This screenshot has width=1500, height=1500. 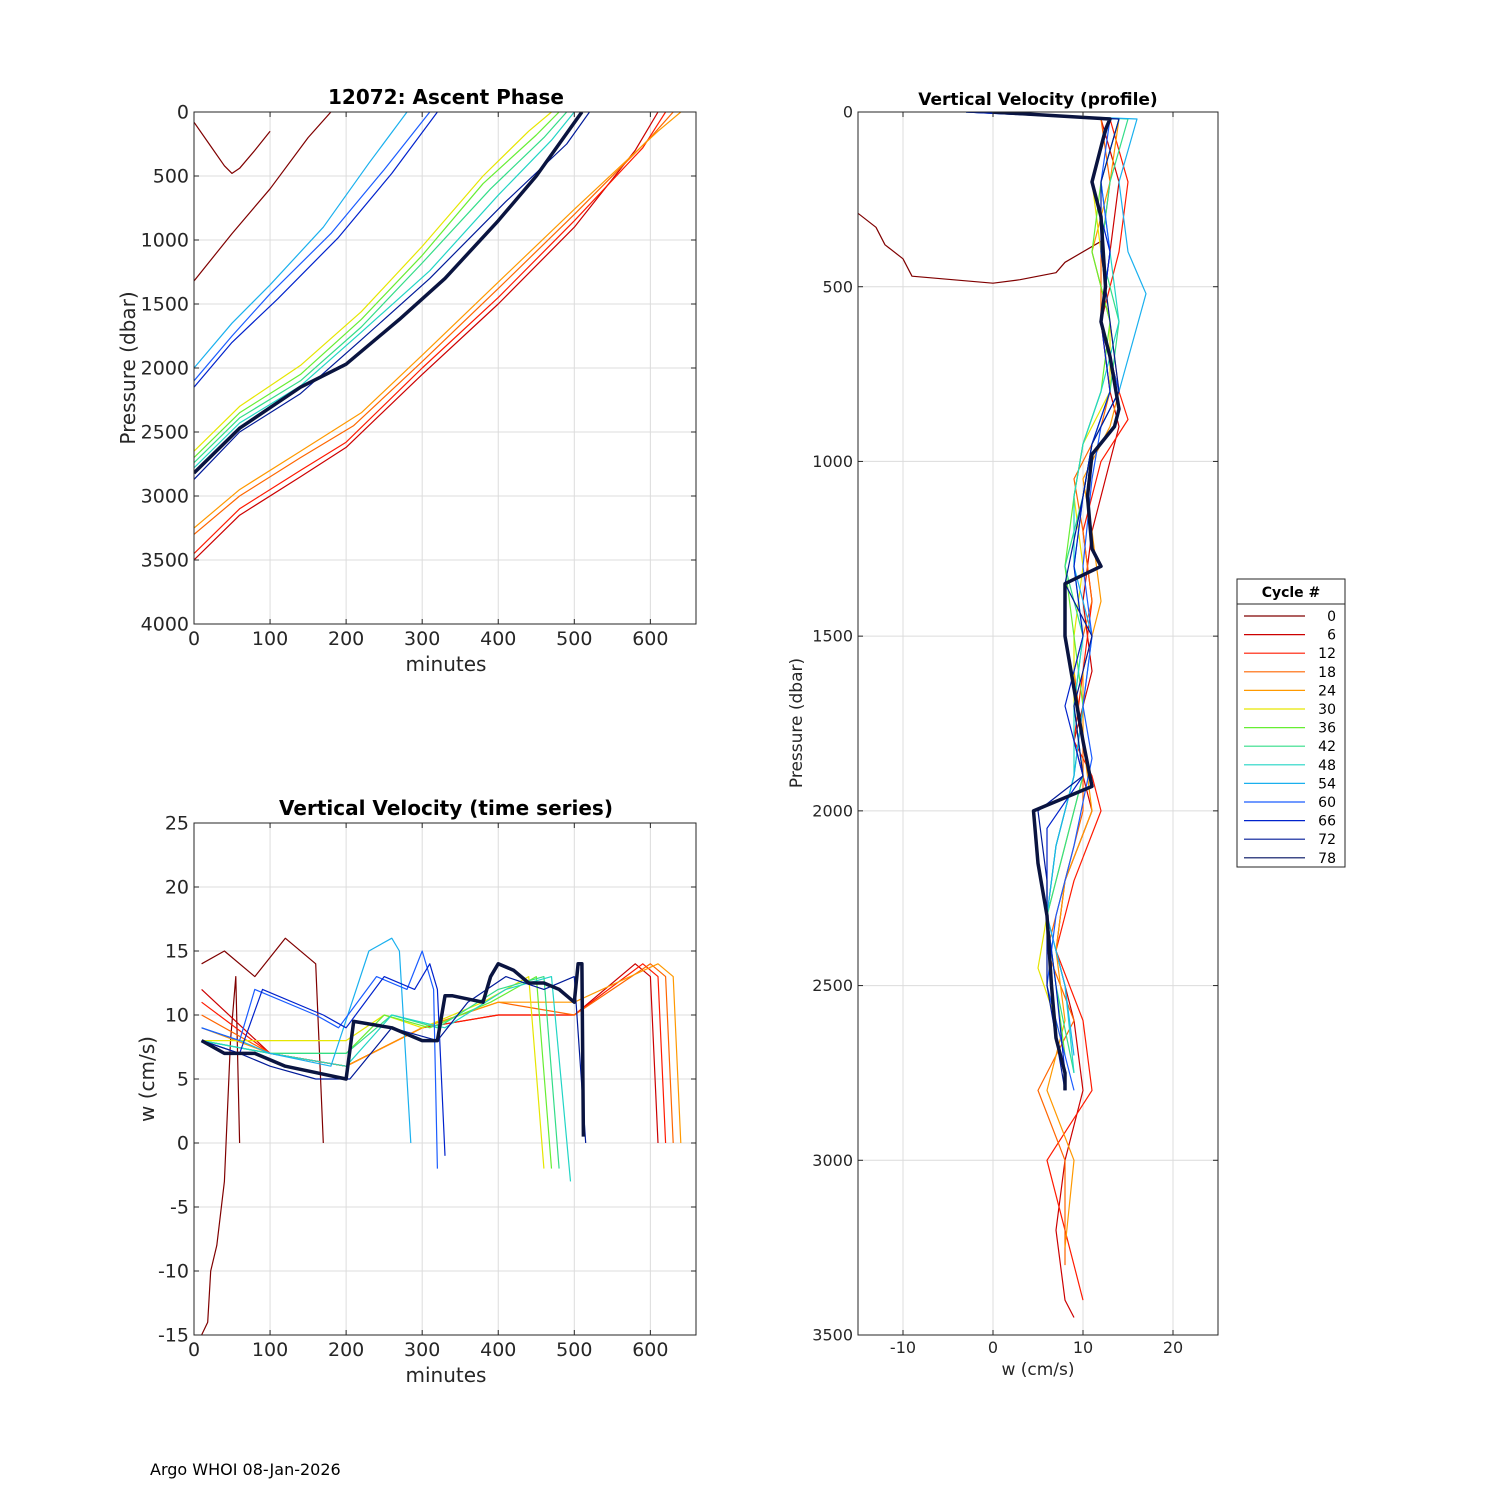 I want to click on legend-label-cycle-36: 36, so click(x=1327, y=729).